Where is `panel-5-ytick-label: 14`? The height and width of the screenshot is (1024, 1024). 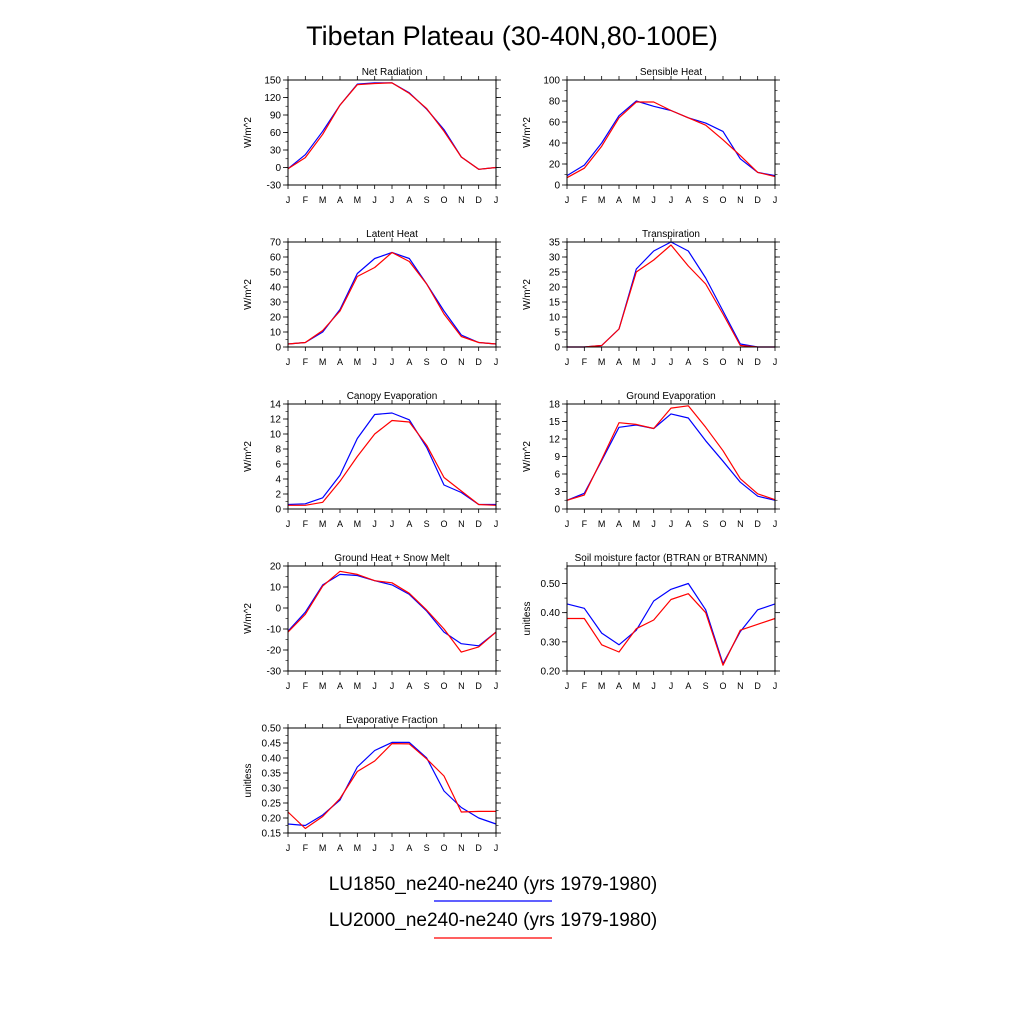
panel-5-ytick-label: 14 is located at coordinates (276, 405).